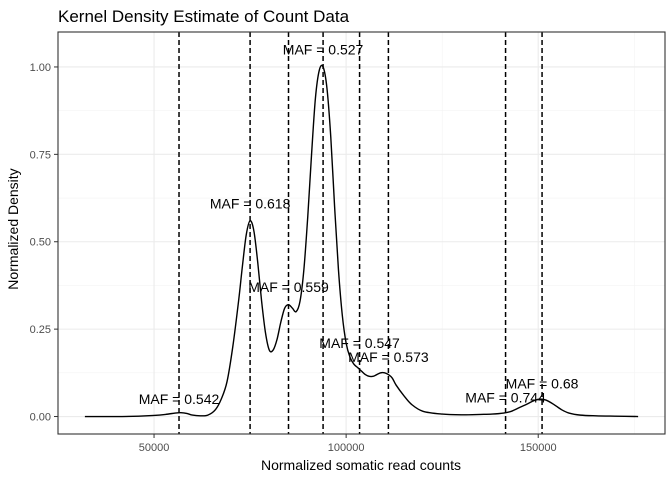  What do you see at coordinates (40, 243) in the screenshot?
I see `y-tick-label: 0.50` at bounding box center [40, 243].